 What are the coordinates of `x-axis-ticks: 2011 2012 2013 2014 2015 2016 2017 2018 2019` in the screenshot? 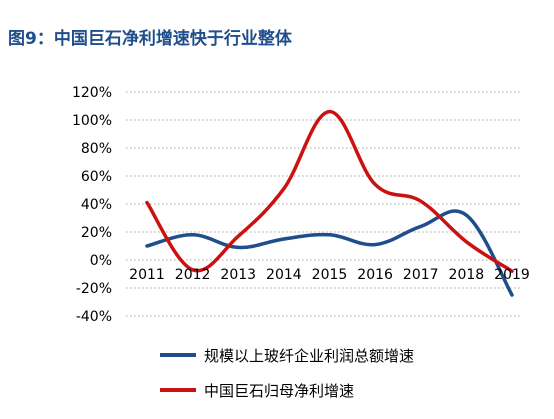 It's located at (329, 275).